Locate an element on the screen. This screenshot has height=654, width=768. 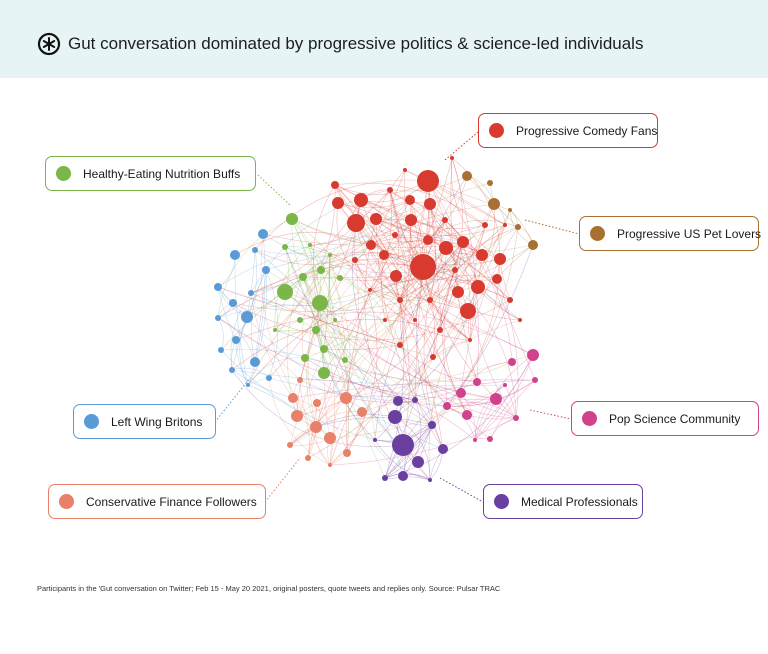
legend-pop-science-community: Pop Science Community is located at coordinates (665, 418).